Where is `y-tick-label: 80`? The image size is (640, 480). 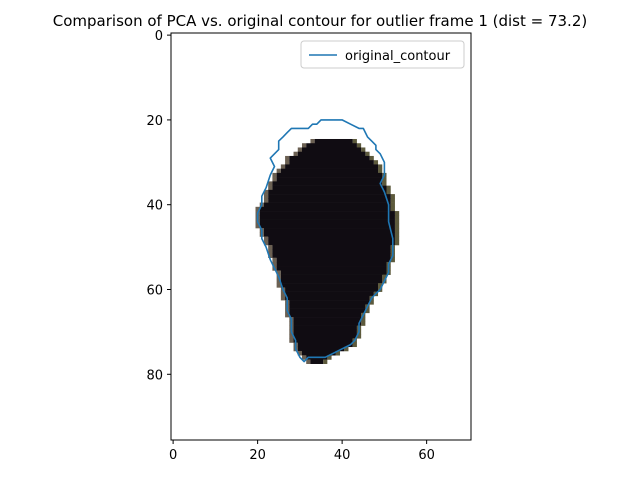
y-tick-label: 80 is located at coordinates (154, 375).